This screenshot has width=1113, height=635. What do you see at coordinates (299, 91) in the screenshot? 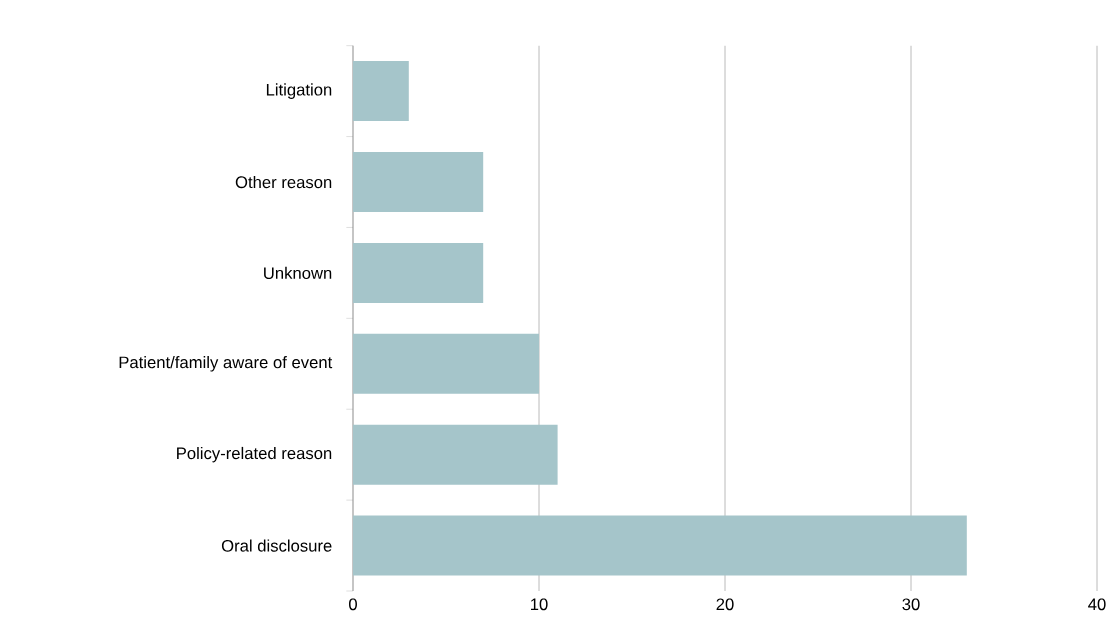
I see `y-tick-label: Litigation` at bounding box center [299, 91].